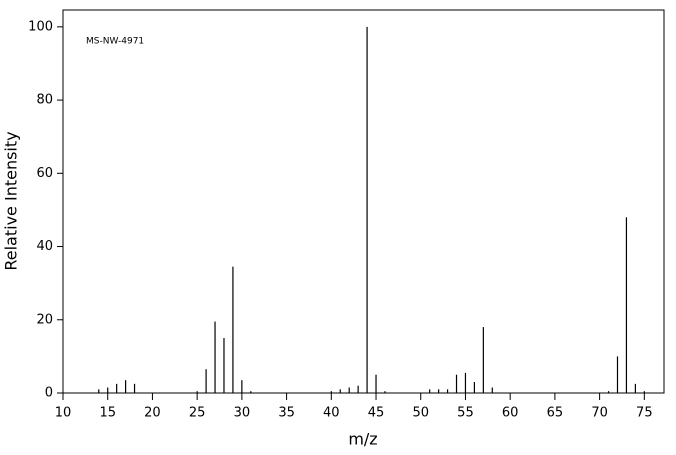 Image resolution: width=676 pixels, height=455 pixels. I want to click on y-tick-label: 20, so click(44, 319).